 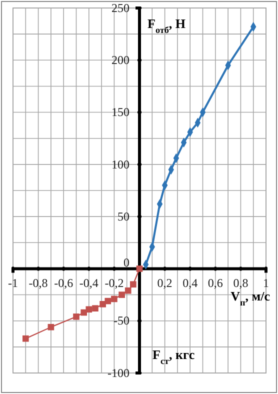 What do you see at coordinates (250, 298) in the screenshot?
I see `x-axis-title: V$_{п}$, м/с` at bounding box center [250, 298].